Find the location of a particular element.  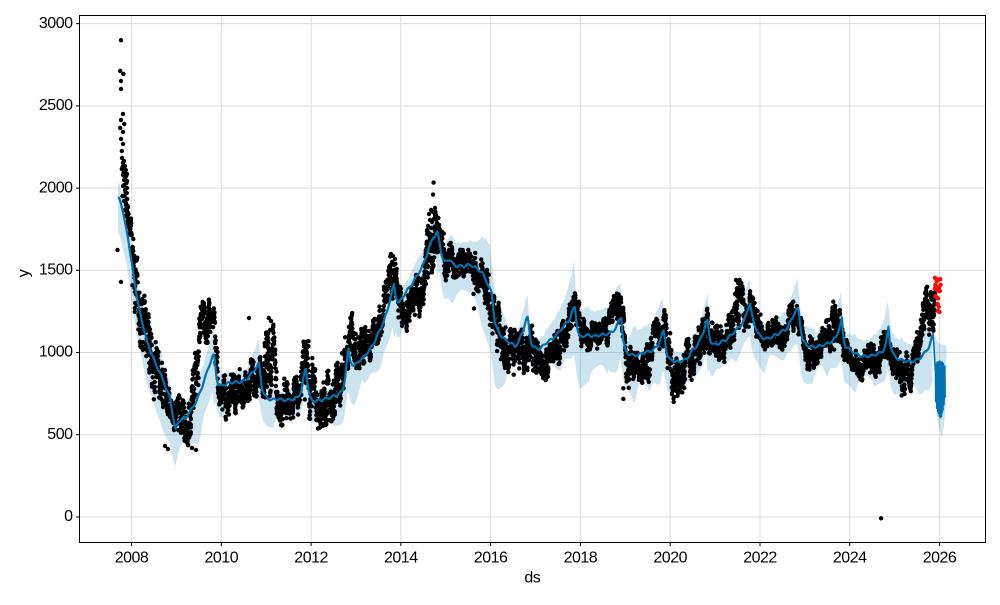

svg-text: 2500 is located at coordinates (56, 105).